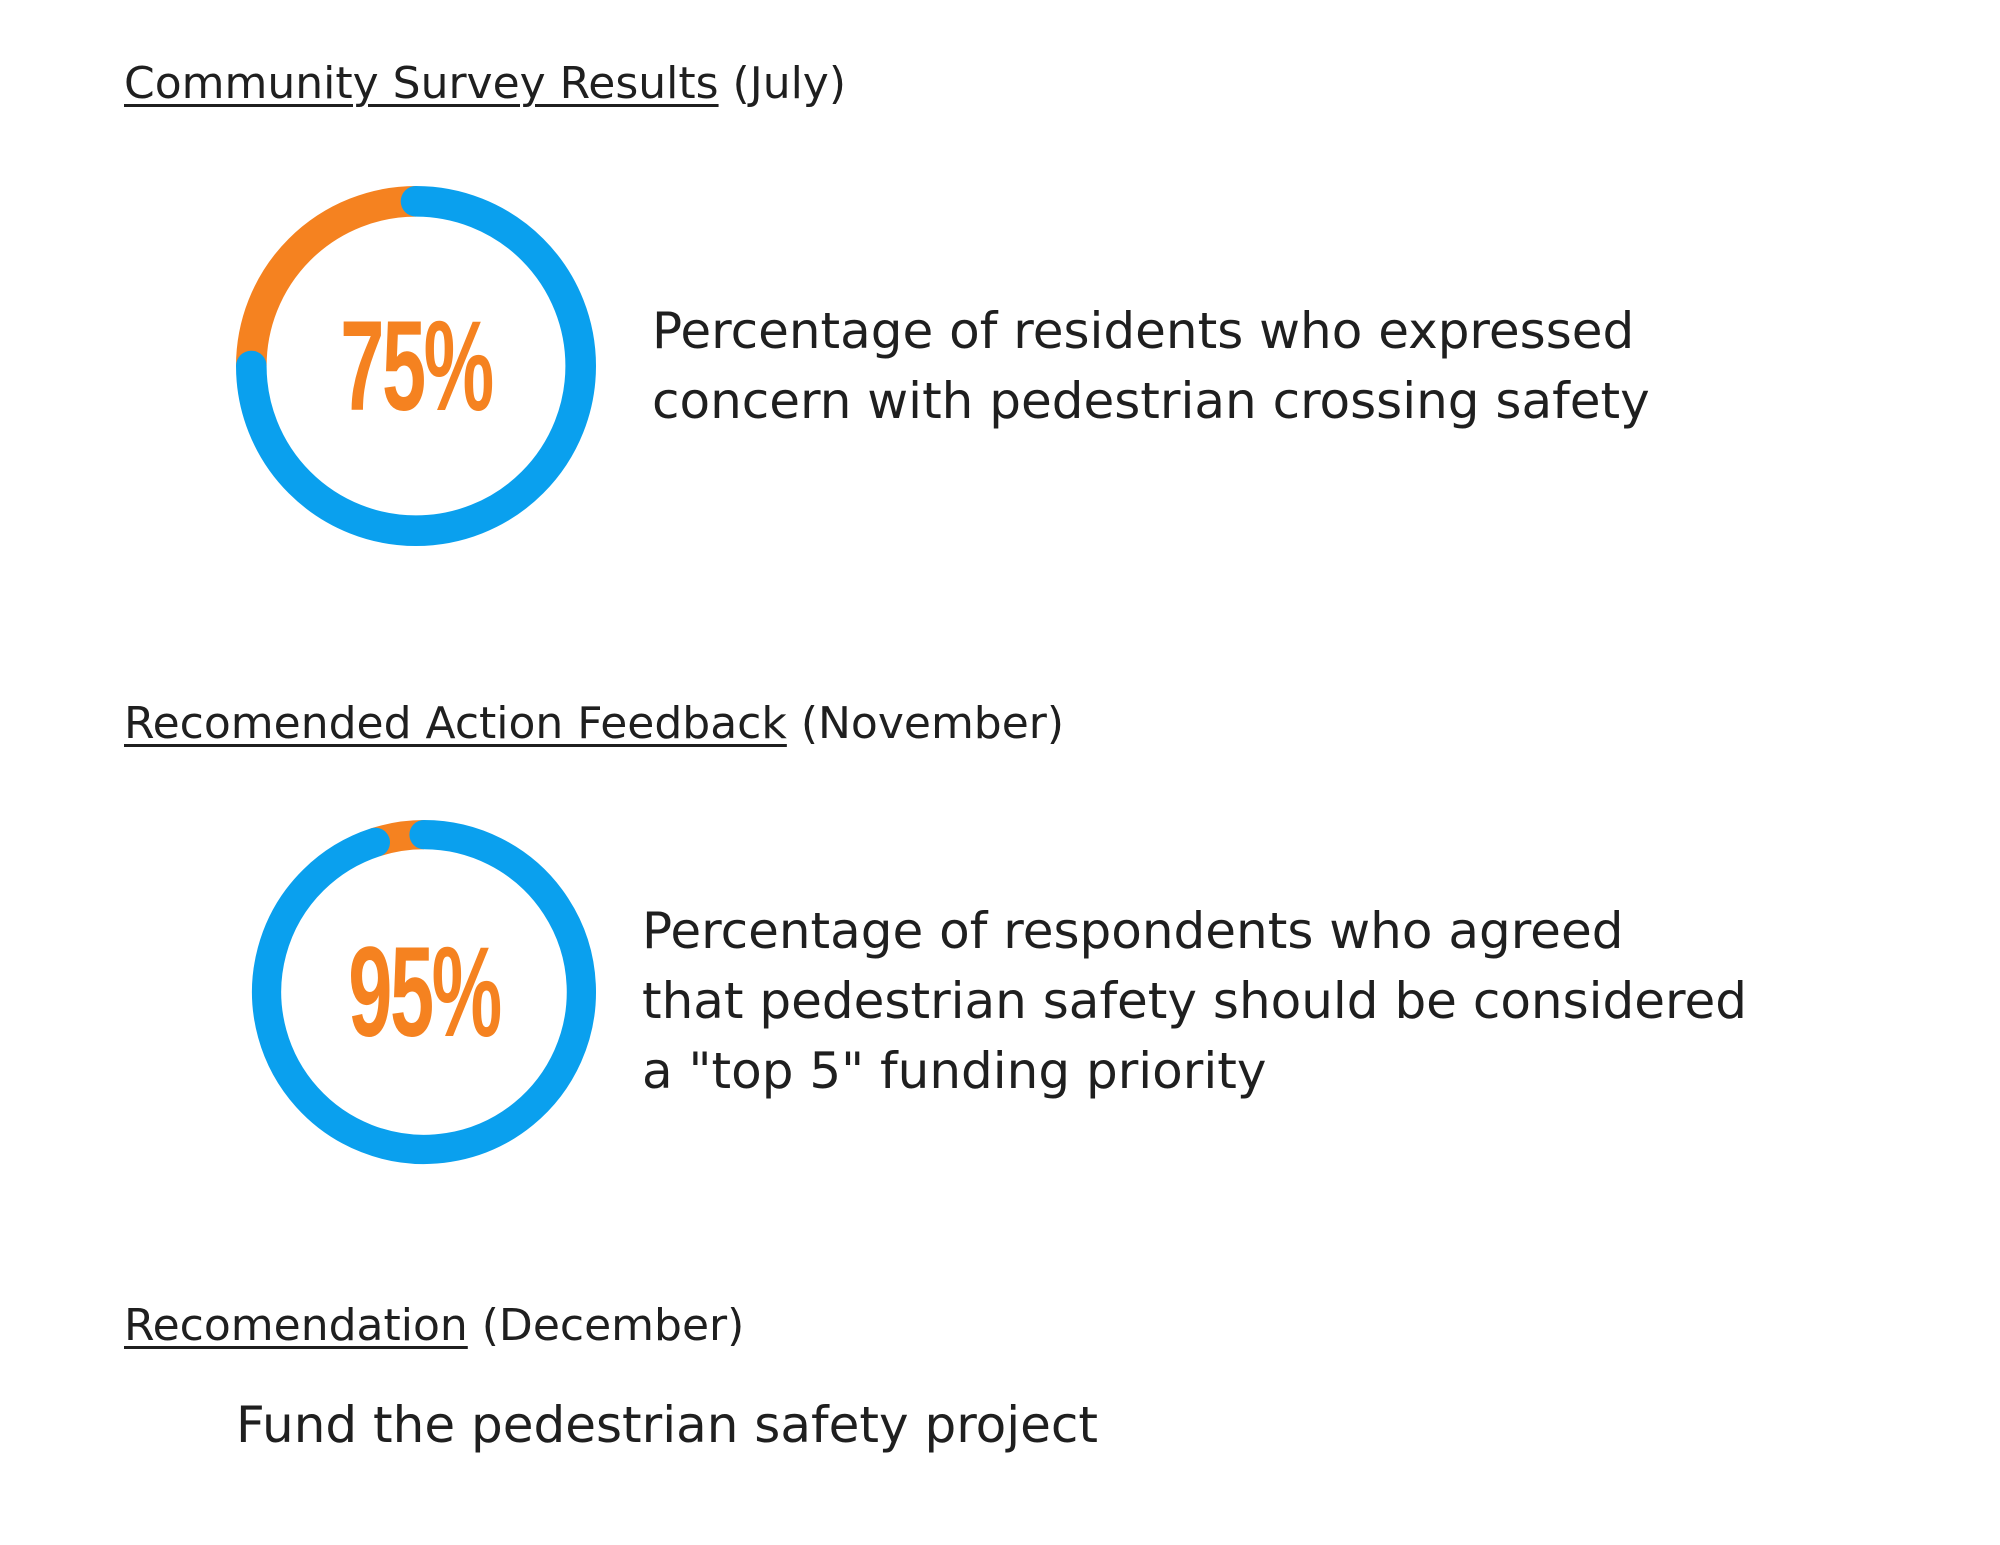  What do you see at coordinates (421, 83) in the screenshot?
I see `section-title: Community Survey Results` at bounding box center [421, 83].